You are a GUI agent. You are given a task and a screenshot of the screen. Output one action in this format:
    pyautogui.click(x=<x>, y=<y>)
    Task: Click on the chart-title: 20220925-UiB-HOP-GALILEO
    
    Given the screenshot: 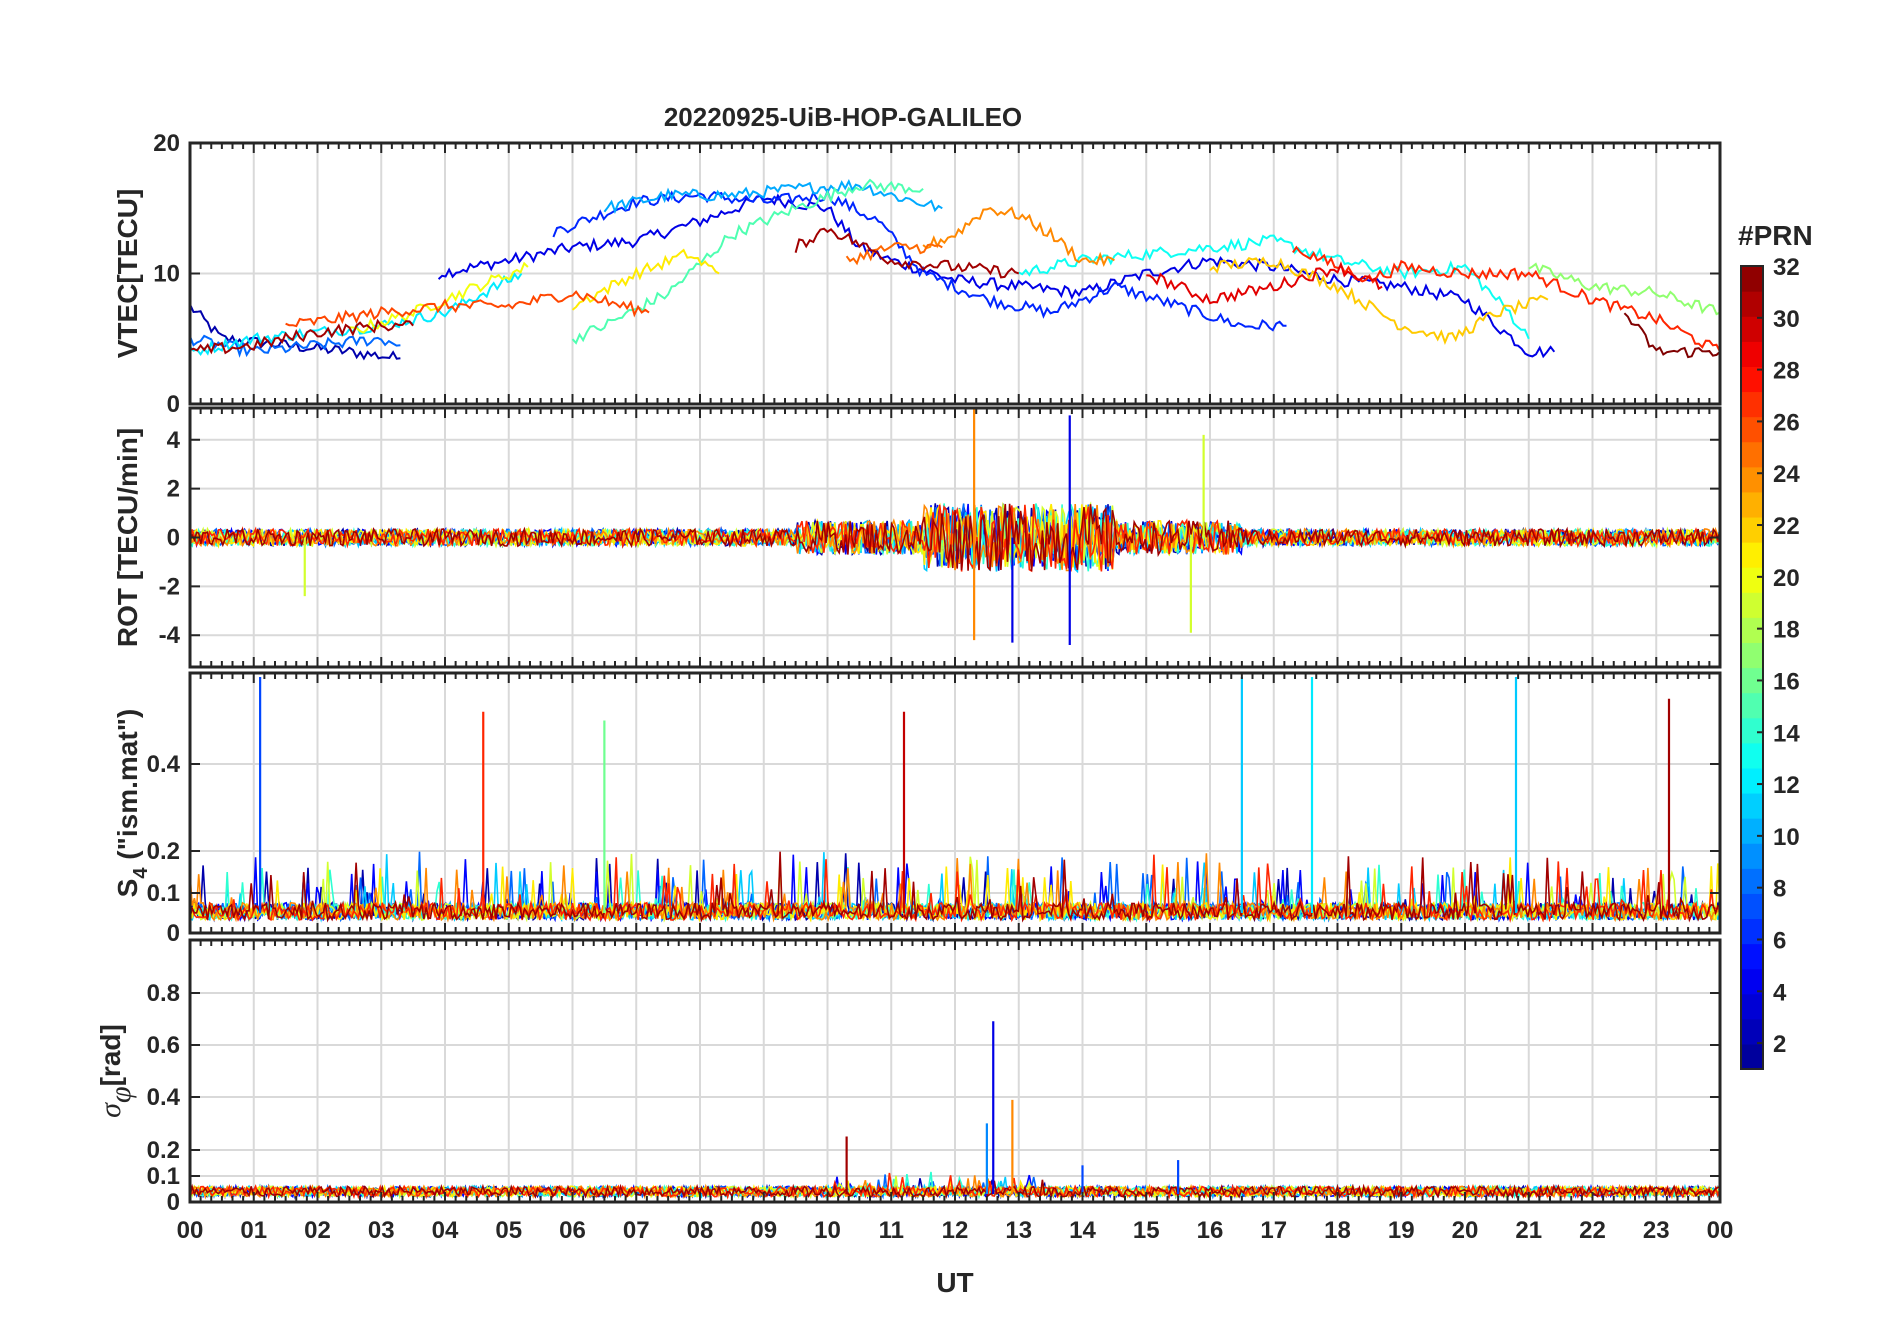 What is the action you would take?
    pyautogui.click(x=843, y=117)
    